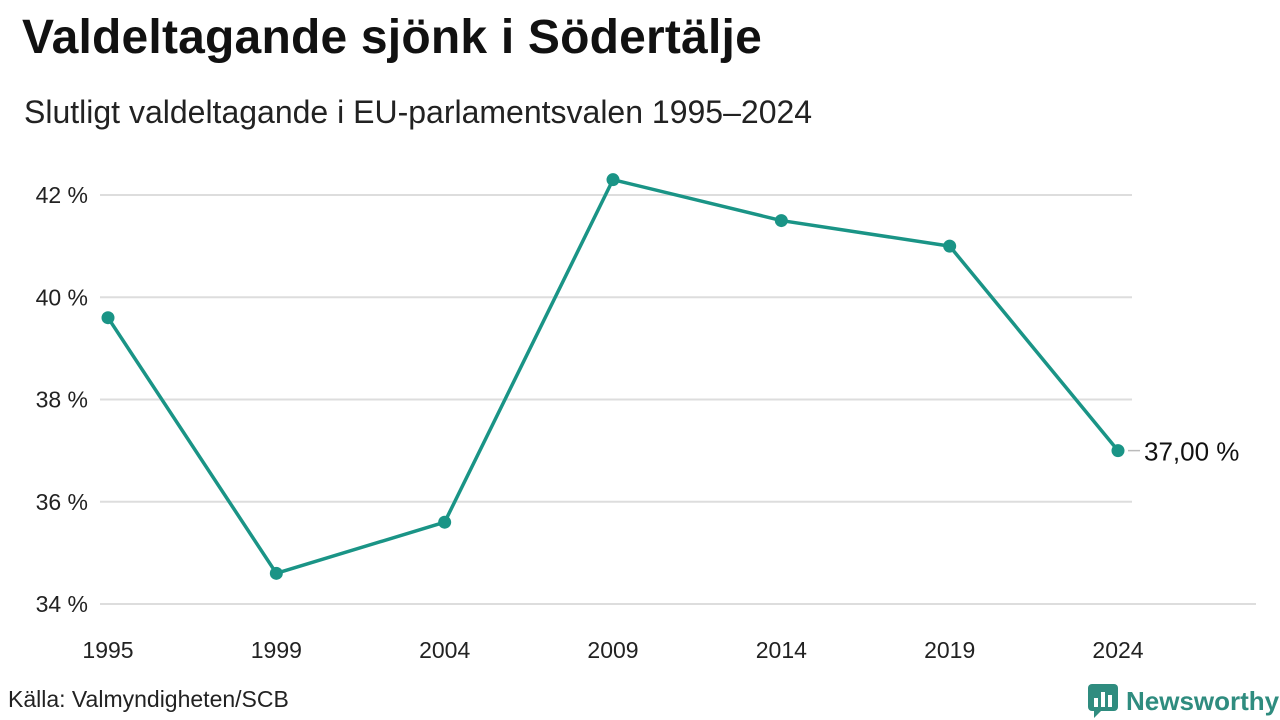  I want to click on bar-chart-speech-bubble-icon, so click(1103, 701).